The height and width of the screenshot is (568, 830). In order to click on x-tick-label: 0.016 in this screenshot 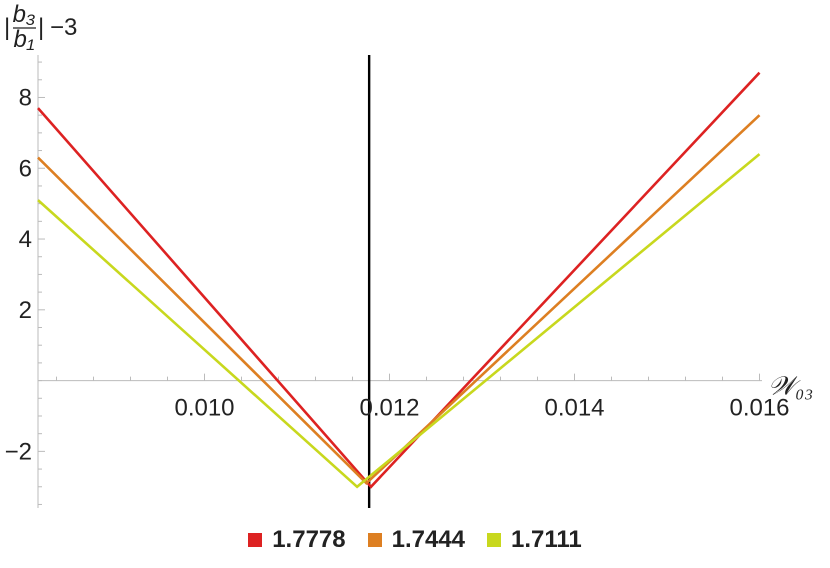, I will do `click(759, 408)`.